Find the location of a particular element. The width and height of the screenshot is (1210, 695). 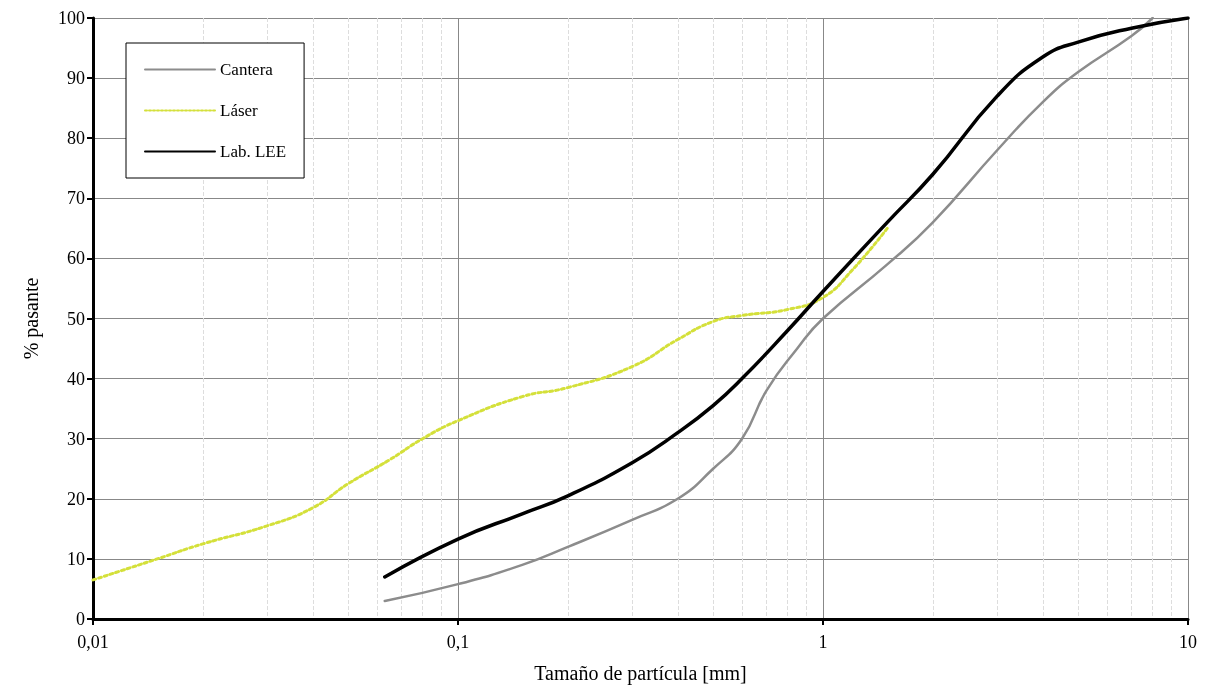

x-axis-title: Tamaño de partícula [mm] is located at coordinates (640, 673).